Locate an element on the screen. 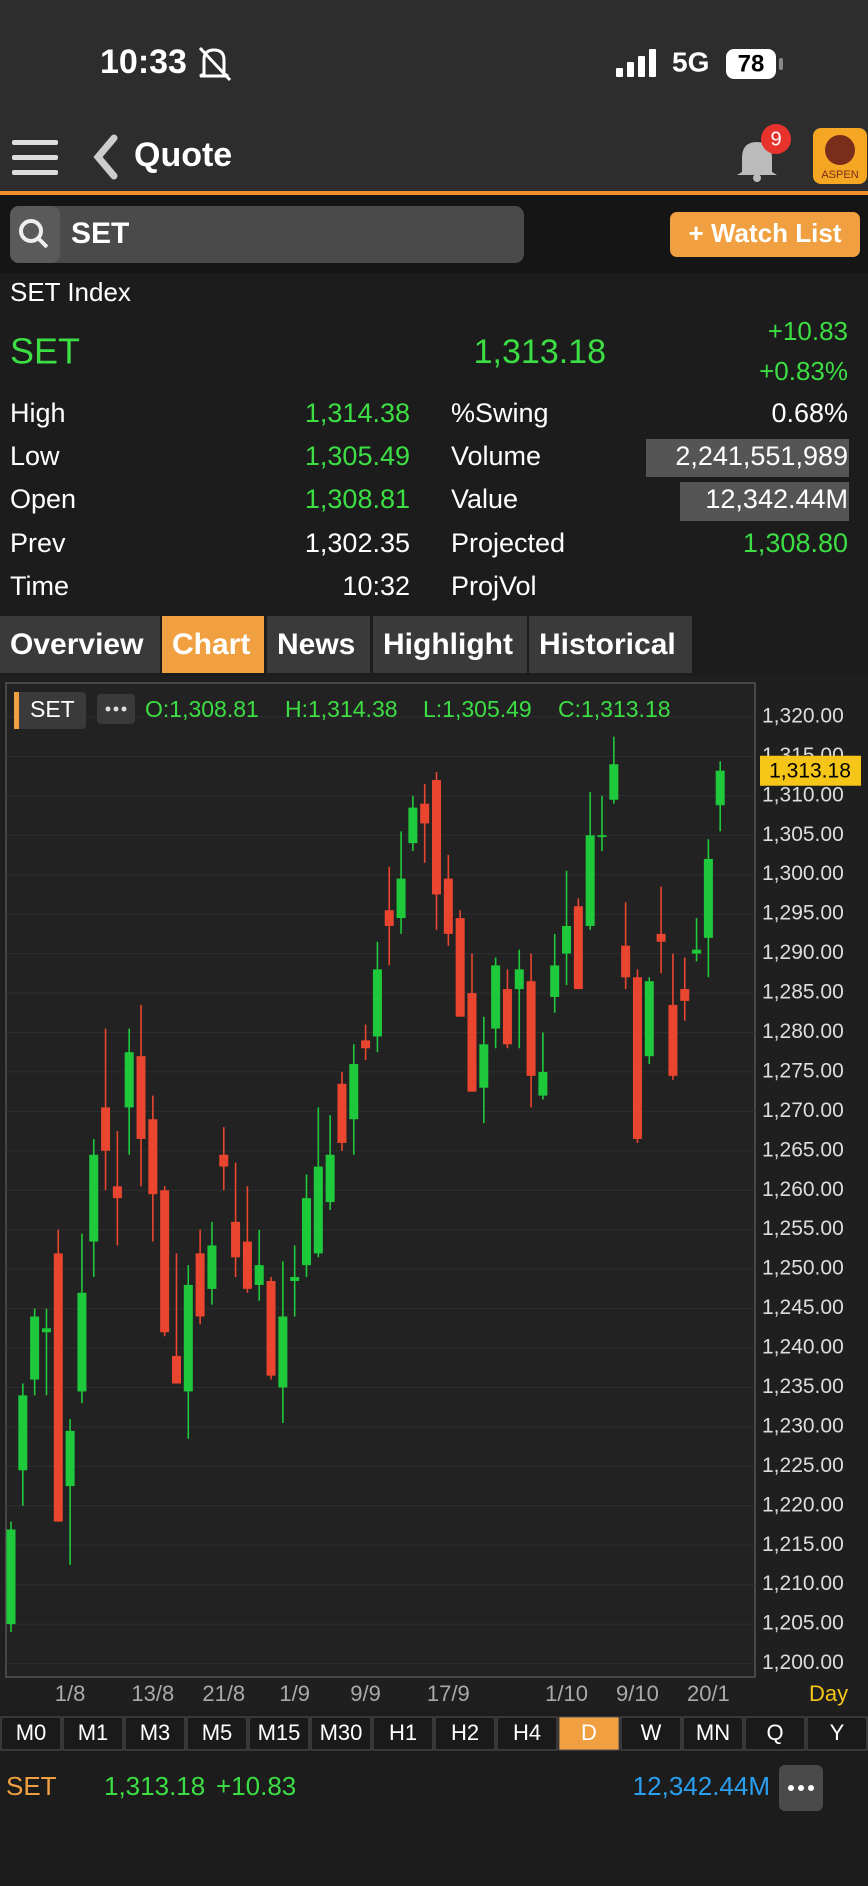  watch-list-button is located at coordinates (765, 234).